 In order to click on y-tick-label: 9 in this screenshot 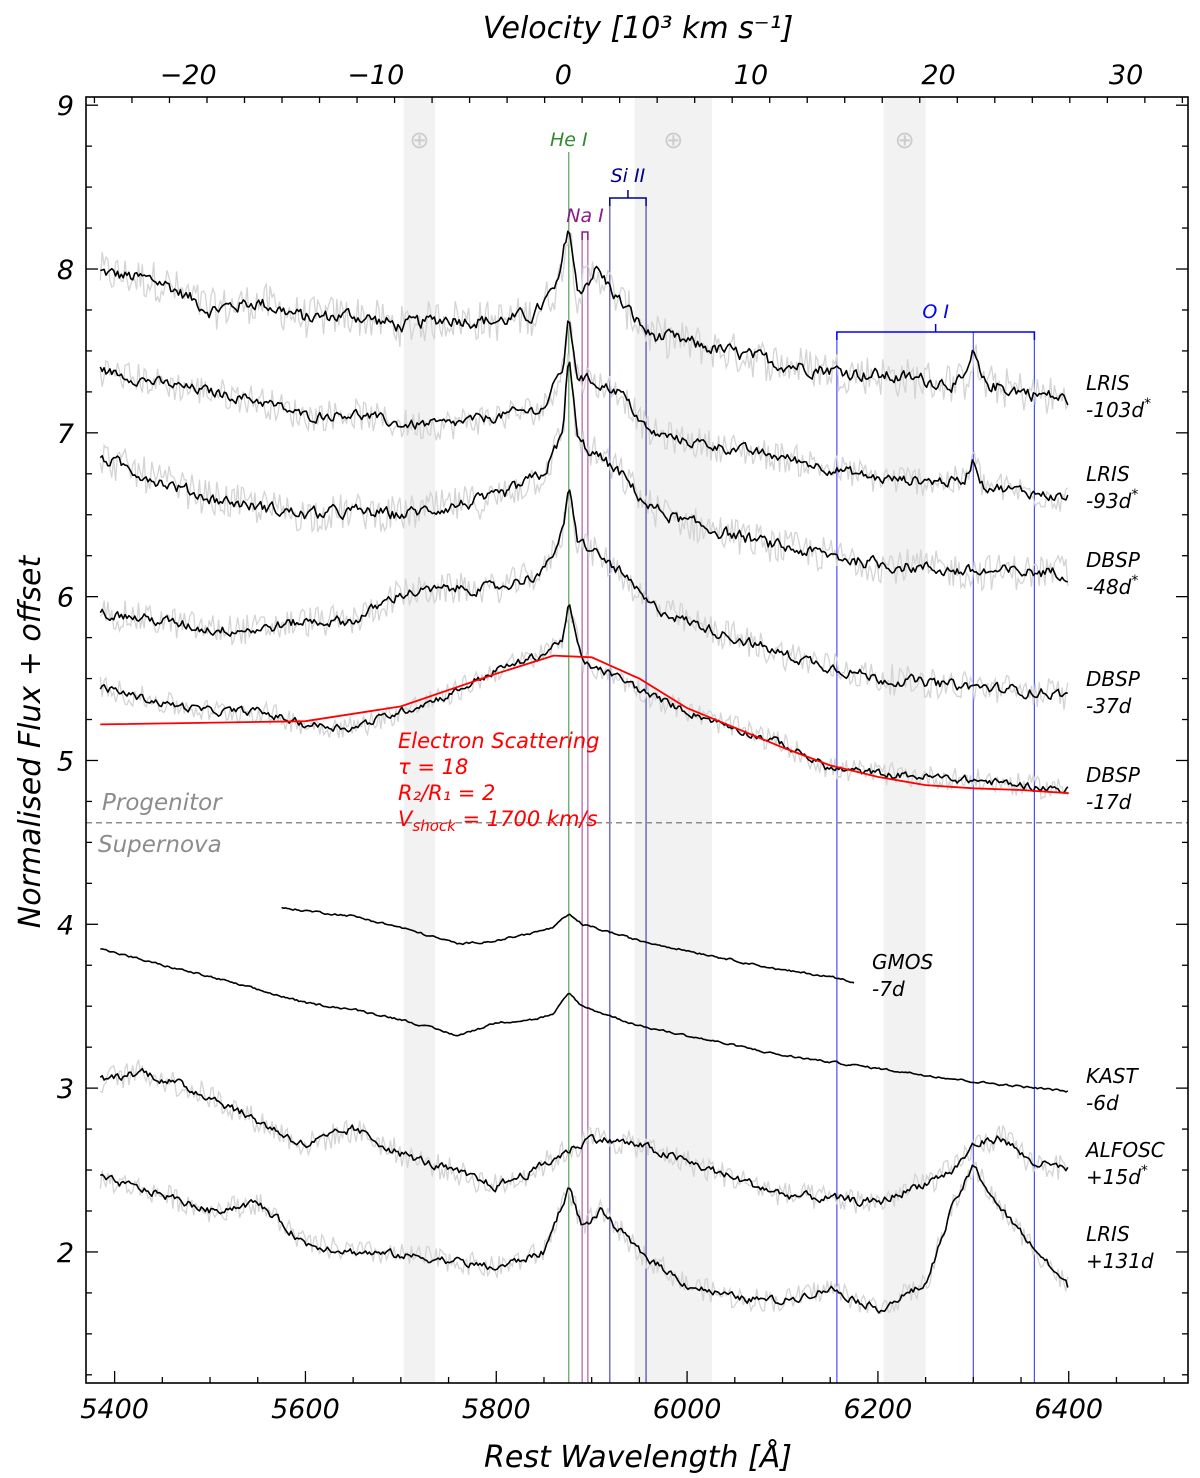, I will do `click(65, 106)`.